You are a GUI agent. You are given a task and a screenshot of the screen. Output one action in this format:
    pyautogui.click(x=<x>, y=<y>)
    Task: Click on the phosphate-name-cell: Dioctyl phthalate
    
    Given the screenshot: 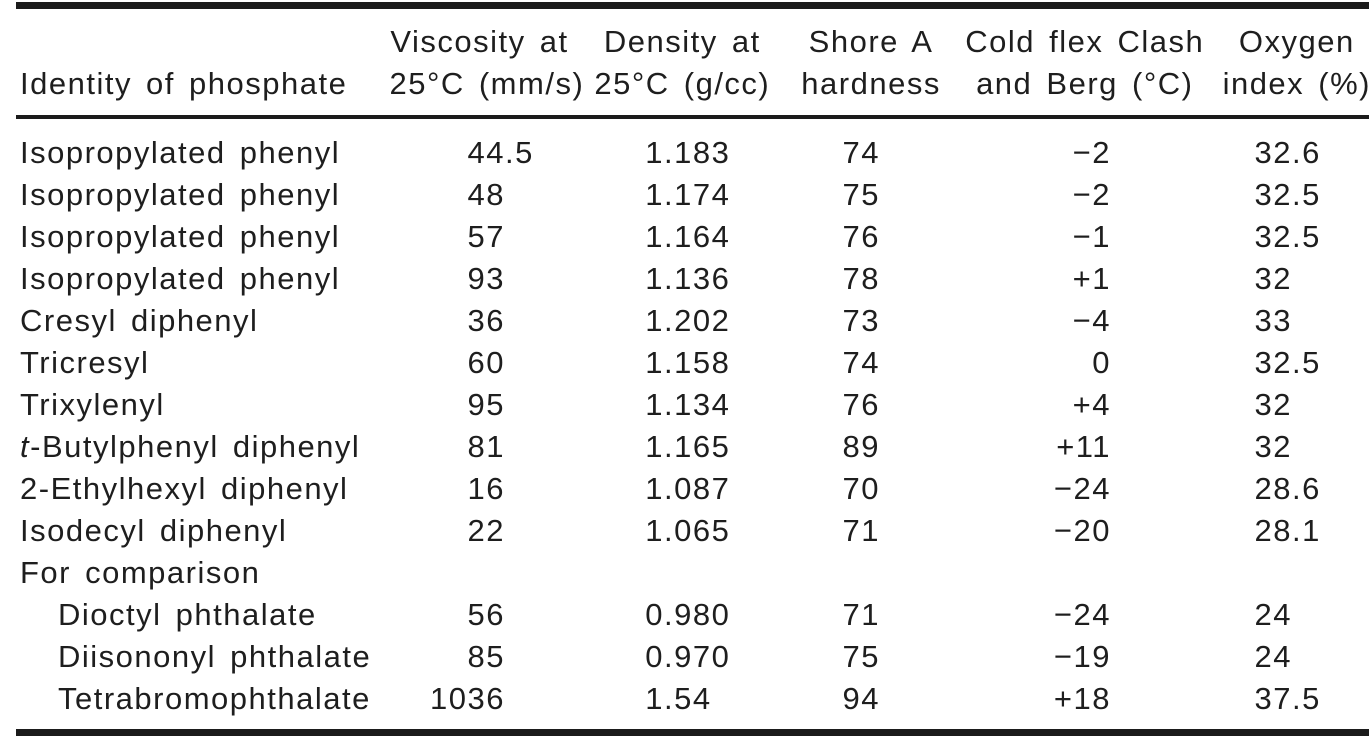 What is the action you would take?
    pyautogui.click(x=187, y=614)
    